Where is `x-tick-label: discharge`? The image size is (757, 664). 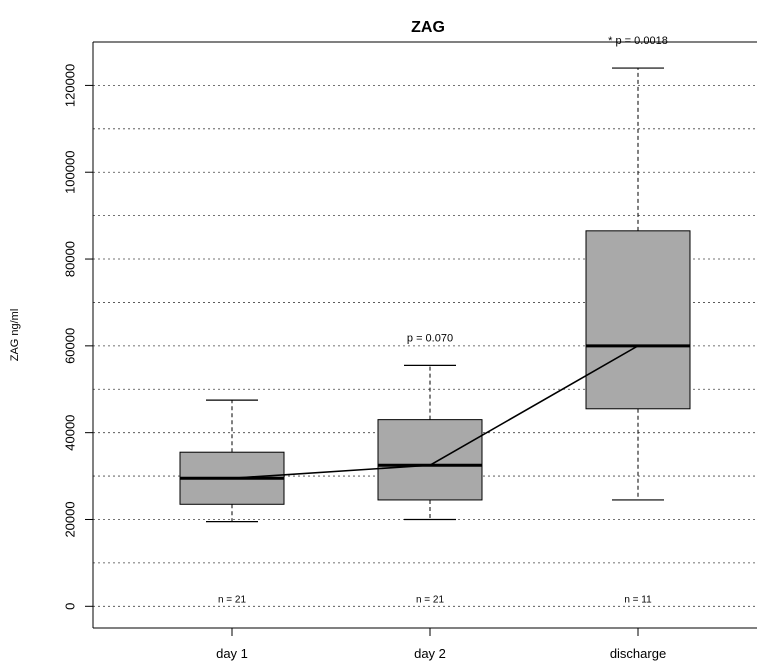
x-tick-label: discharge is located at coordinates (638, 653).